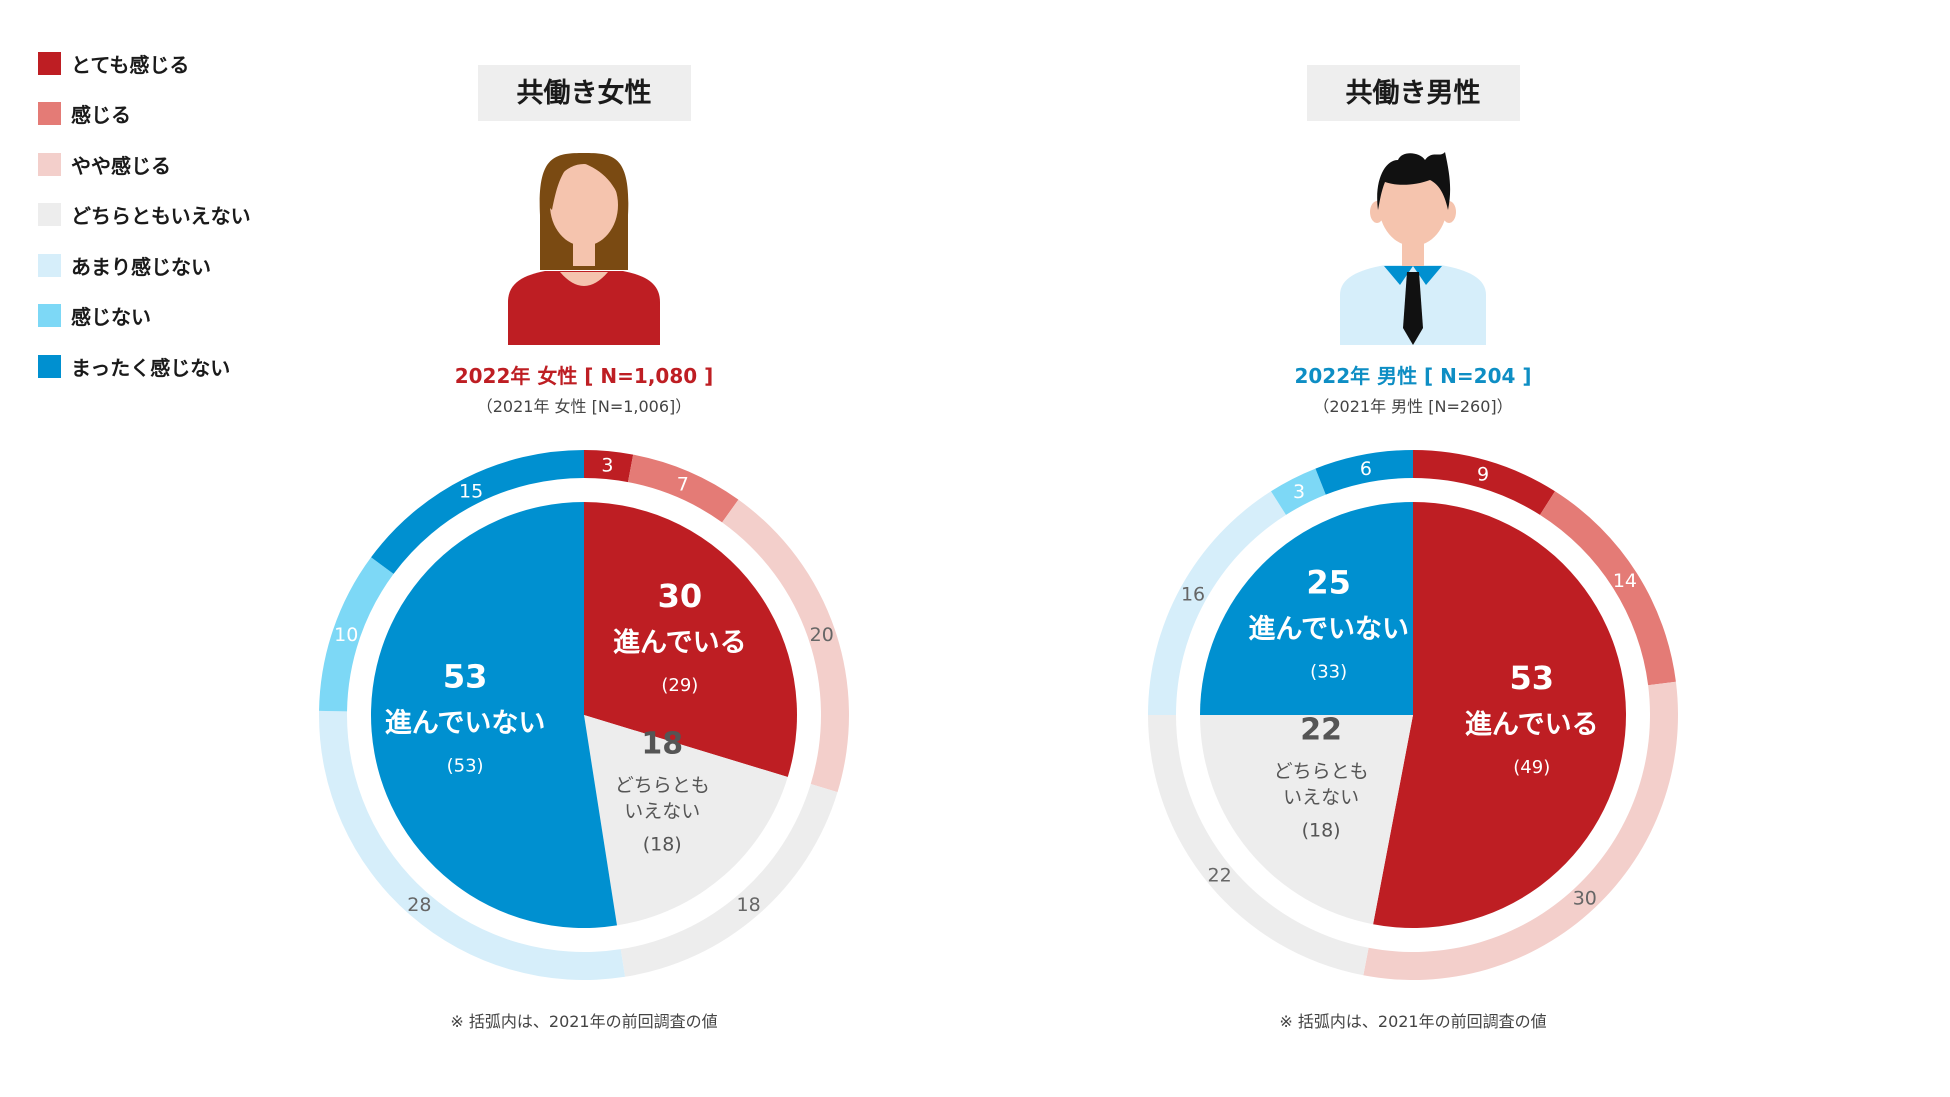 The width and height of the screenshot is (1950, 1097). What do you see at coordinates (1585, 898) in the screenshot?
I see `ring-value-label: 30` at bounding box center [1585, 898].